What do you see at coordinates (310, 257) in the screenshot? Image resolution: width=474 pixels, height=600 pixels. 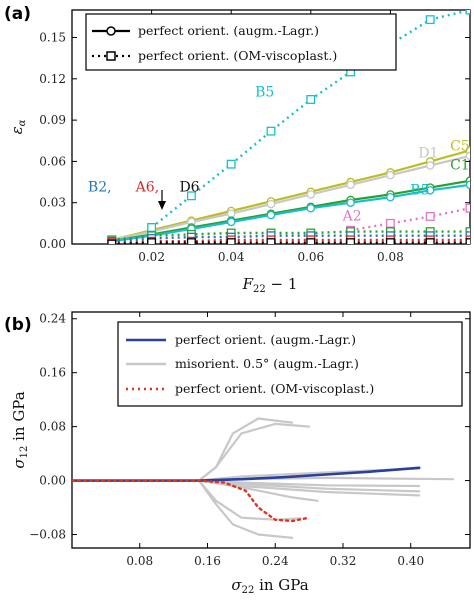 I see `x-tick-label: 0.06` at bounding box center [310, 257].